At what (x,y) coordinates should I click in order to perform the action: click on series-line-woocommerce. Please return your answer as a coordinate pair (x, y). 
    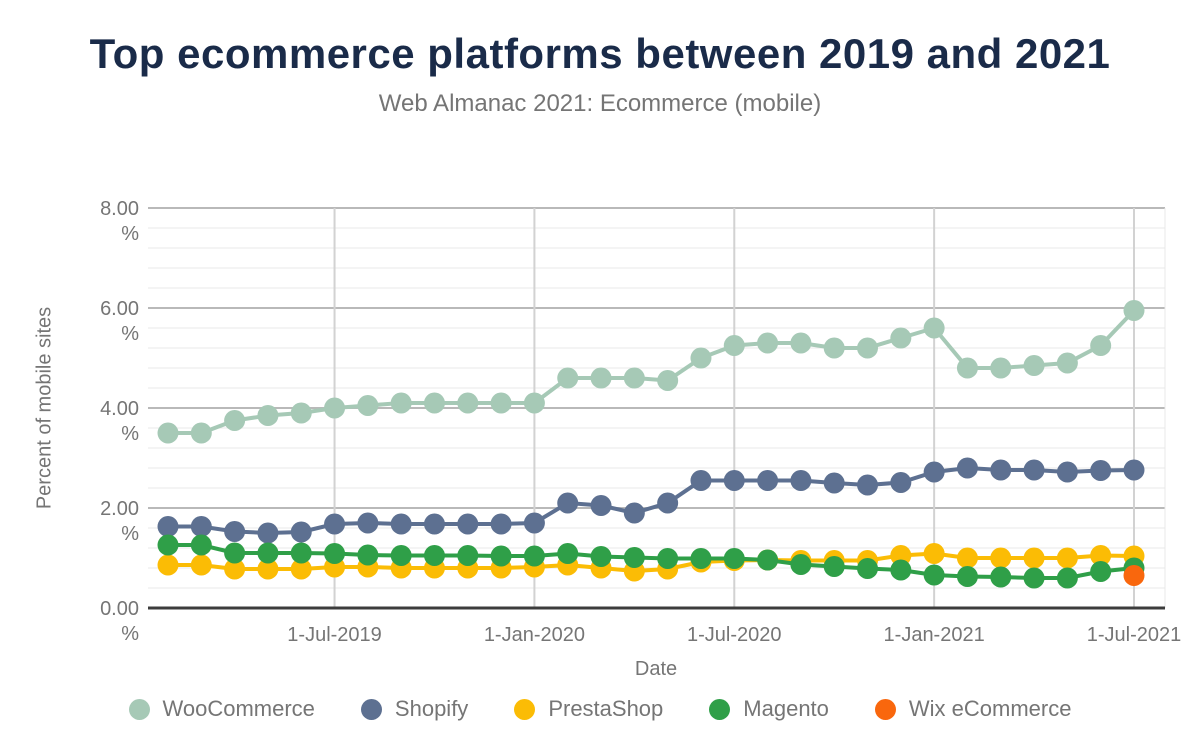
    Looking at the image, I should click on (652, 372).